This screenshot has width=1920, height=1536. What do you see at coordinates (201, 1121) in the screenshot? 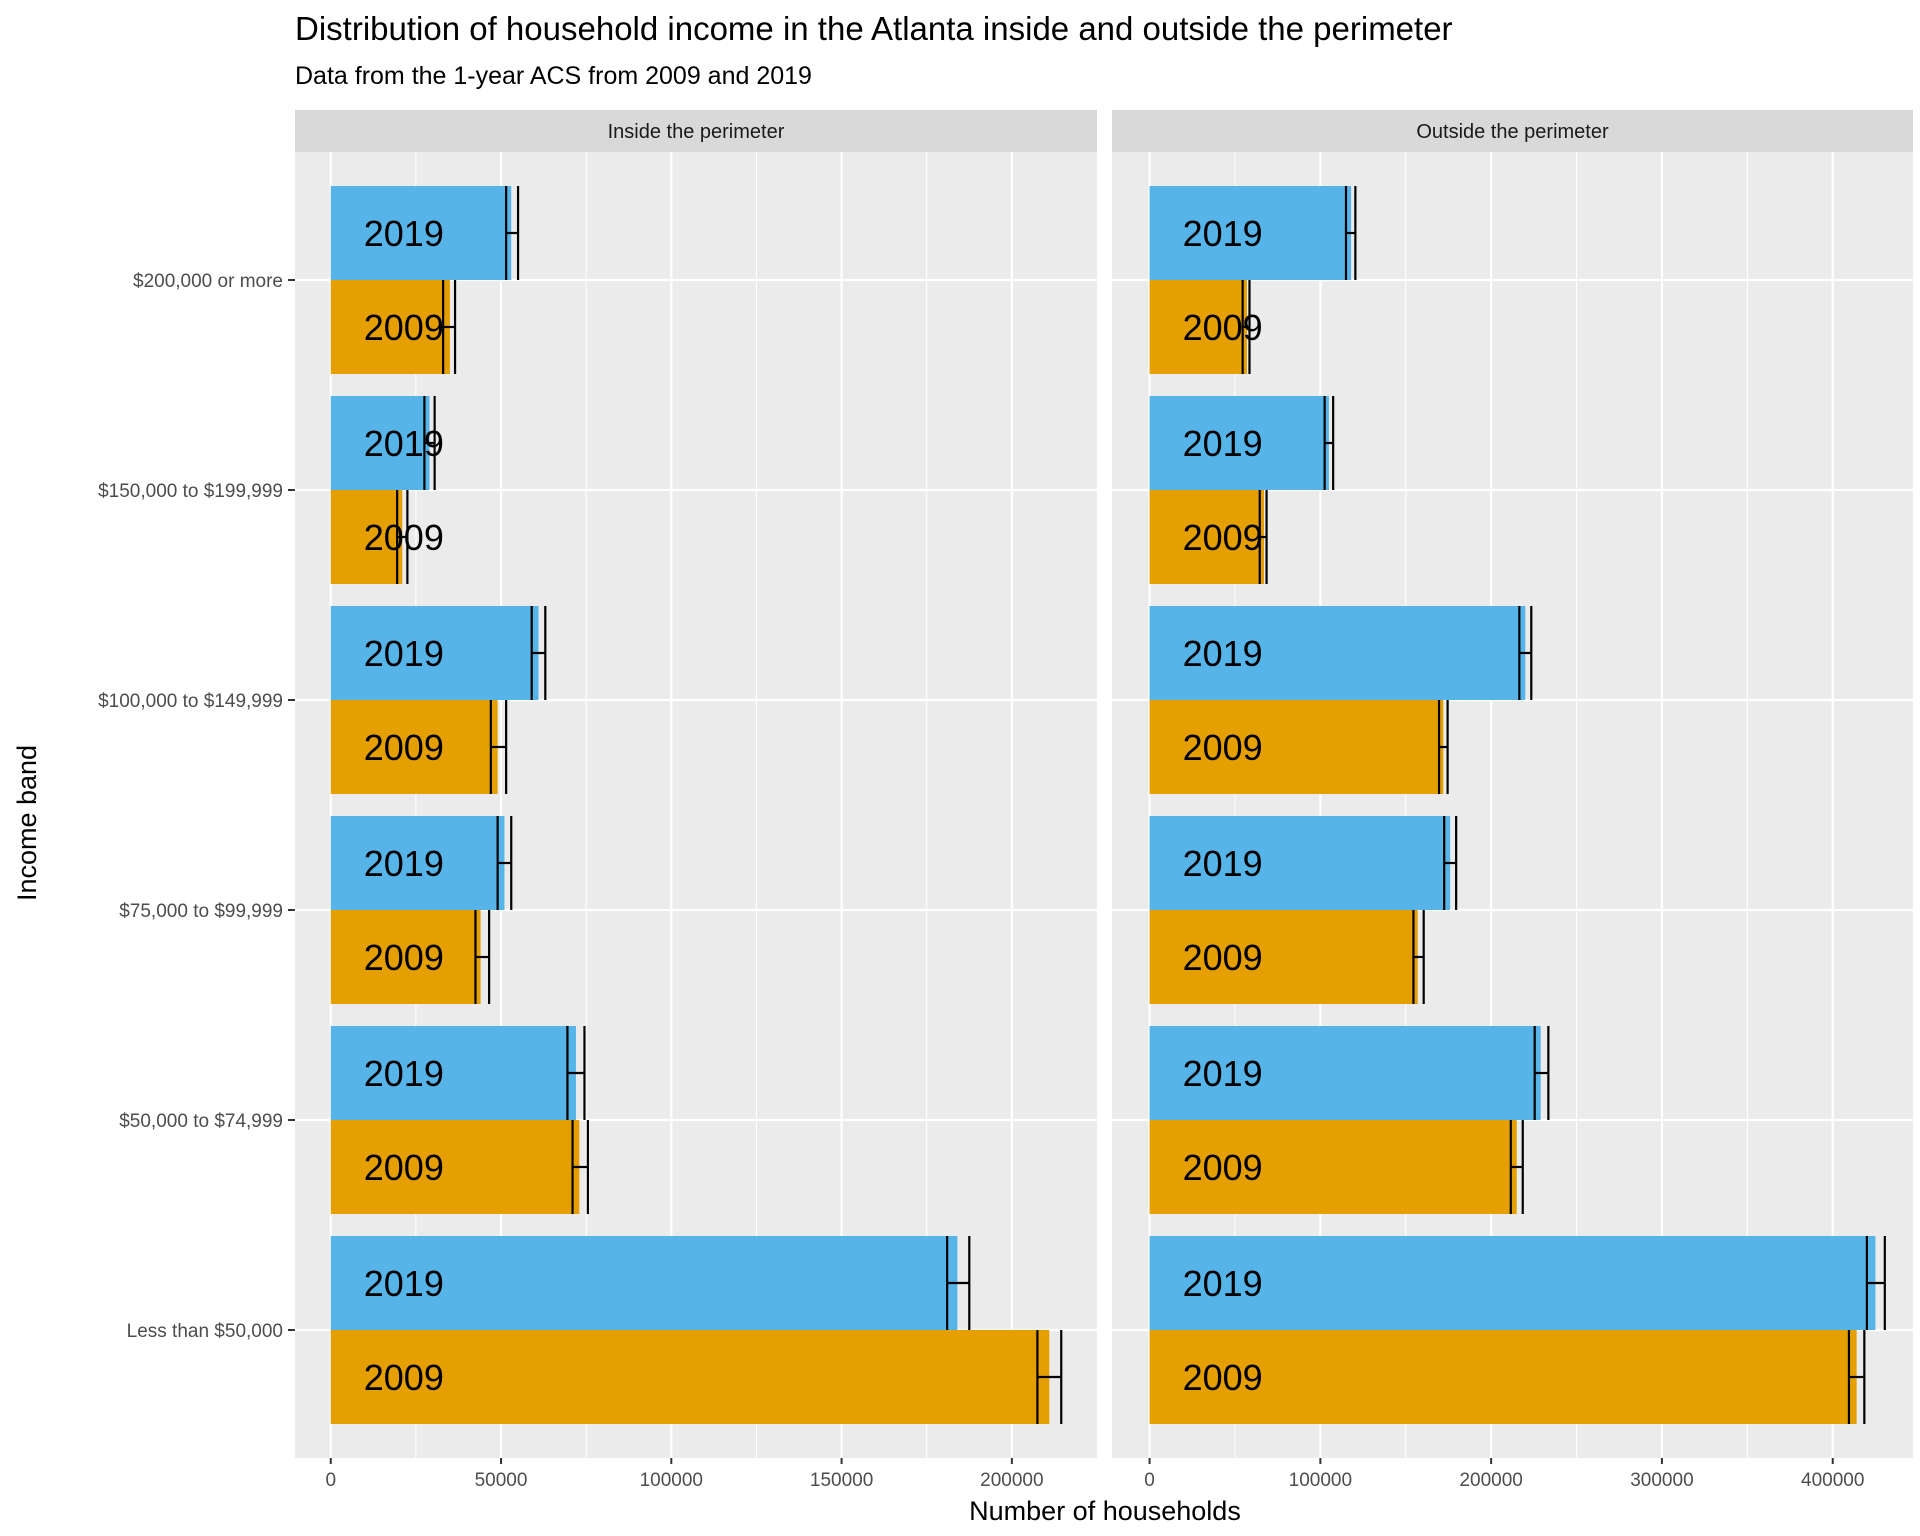
I see `y-tick-label: $50,000 to $74,999` at bounding box center [201, 1121].